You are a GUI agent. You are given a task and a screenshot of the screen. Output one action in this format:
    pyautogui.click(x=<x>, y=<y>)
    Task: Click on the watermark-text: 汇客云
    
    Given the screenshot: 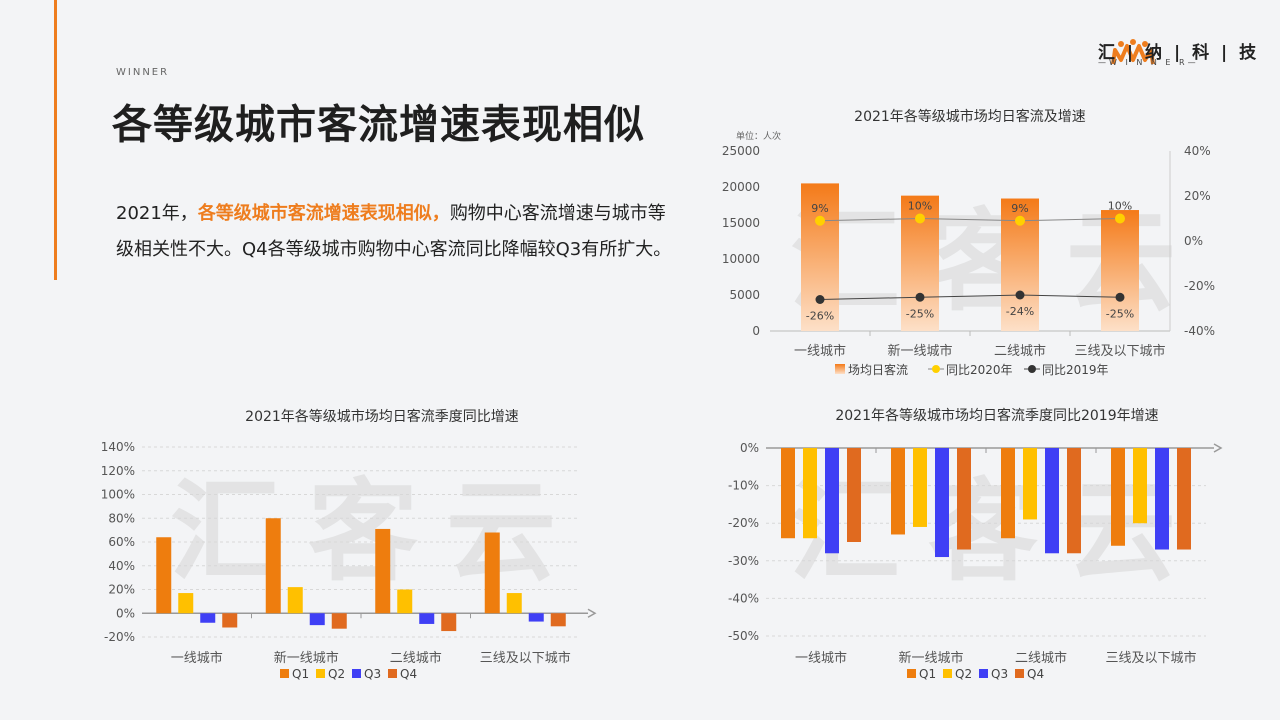 What is the action you would take?
    pyautogui.click(x=997, y=262)
    